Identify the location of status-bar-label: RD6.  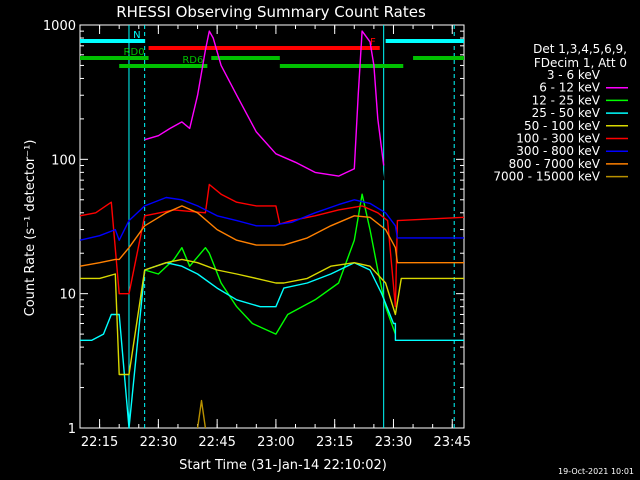
(192, 60).